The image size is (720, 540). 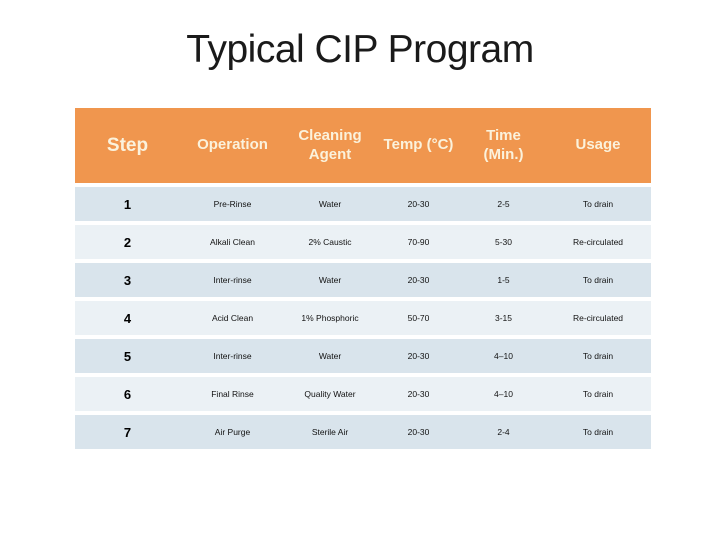 What do you see at coordinates (503, 280) in the screenshot?
I see `cell-time: 1-5` at bounding box center [503, 280].